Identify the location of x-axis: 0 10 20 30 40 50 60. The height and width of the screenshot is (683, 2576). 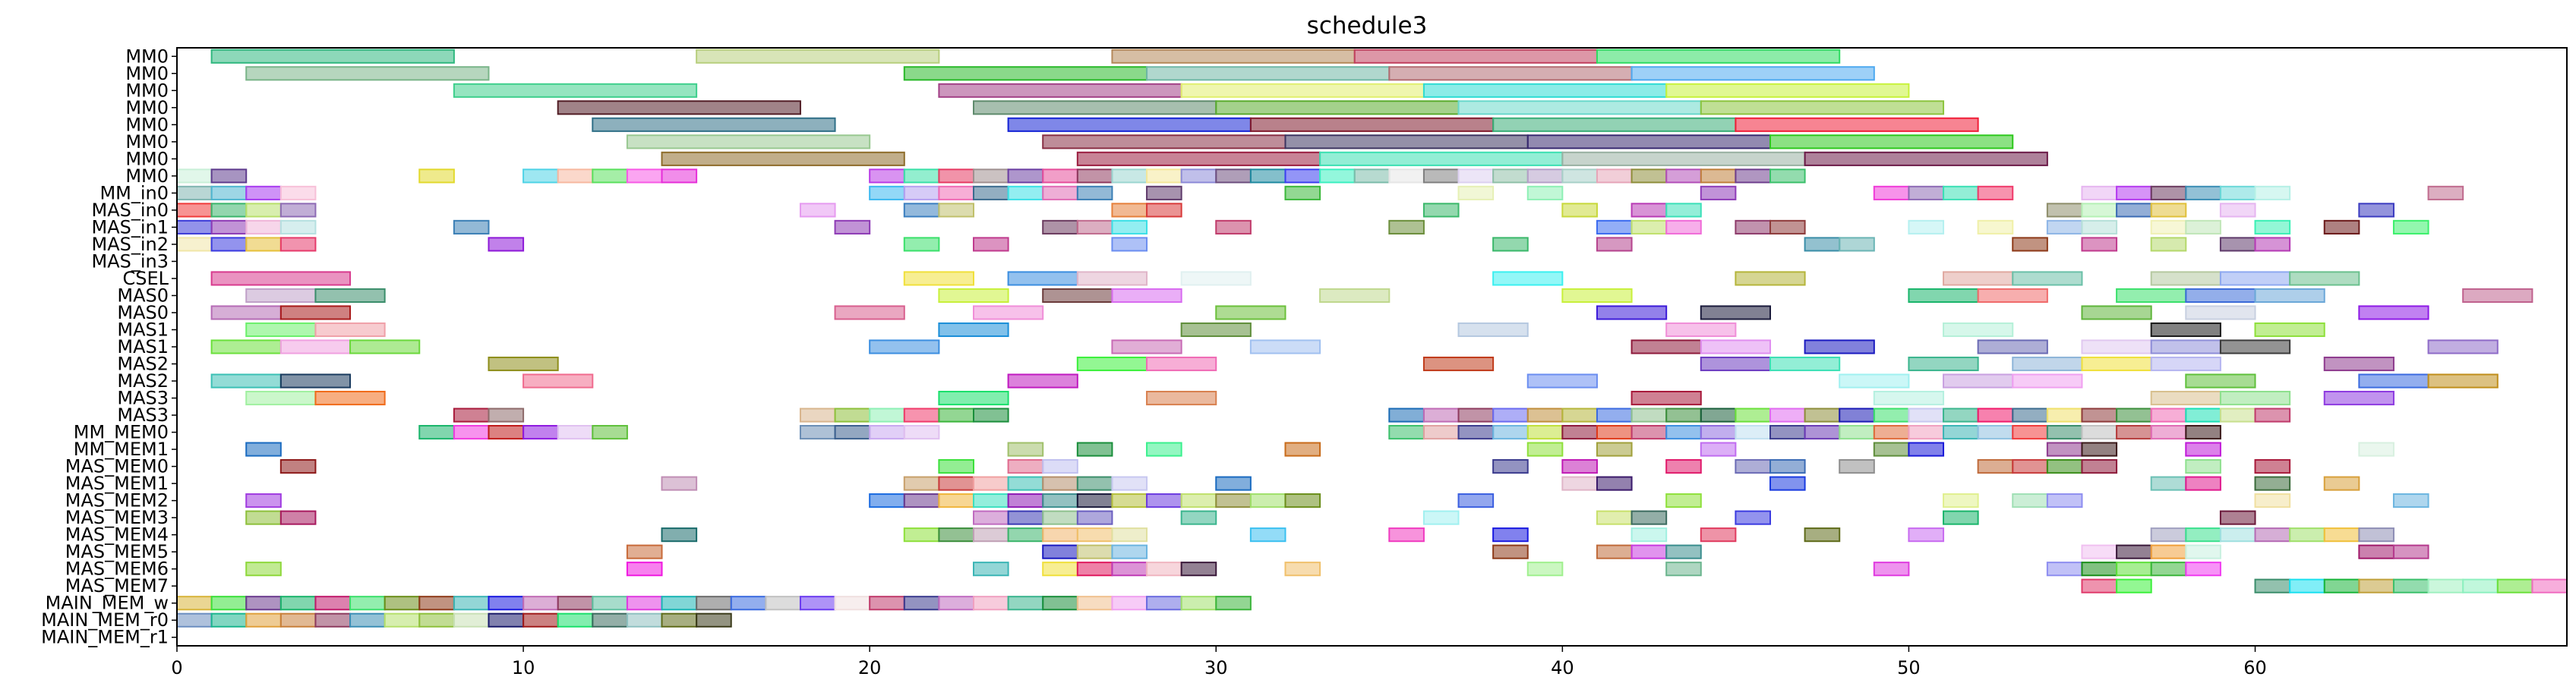
(1219, 662).